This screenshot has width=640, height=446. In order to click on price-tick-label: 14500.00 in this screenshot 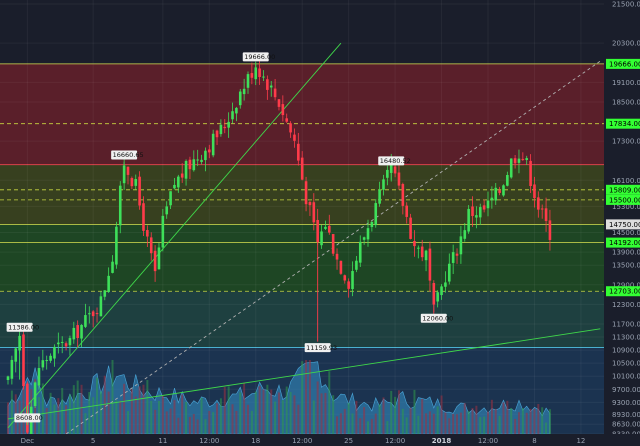, I will do `click(626, 233)`.